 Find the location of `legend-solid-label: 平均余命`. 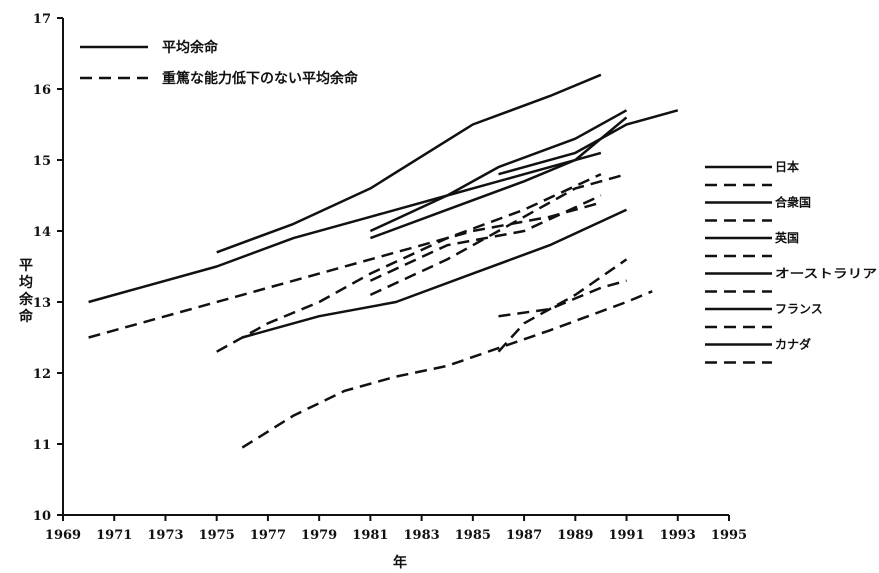

legend-solid-label: 平均余命 is located at coordinates (190, 47).